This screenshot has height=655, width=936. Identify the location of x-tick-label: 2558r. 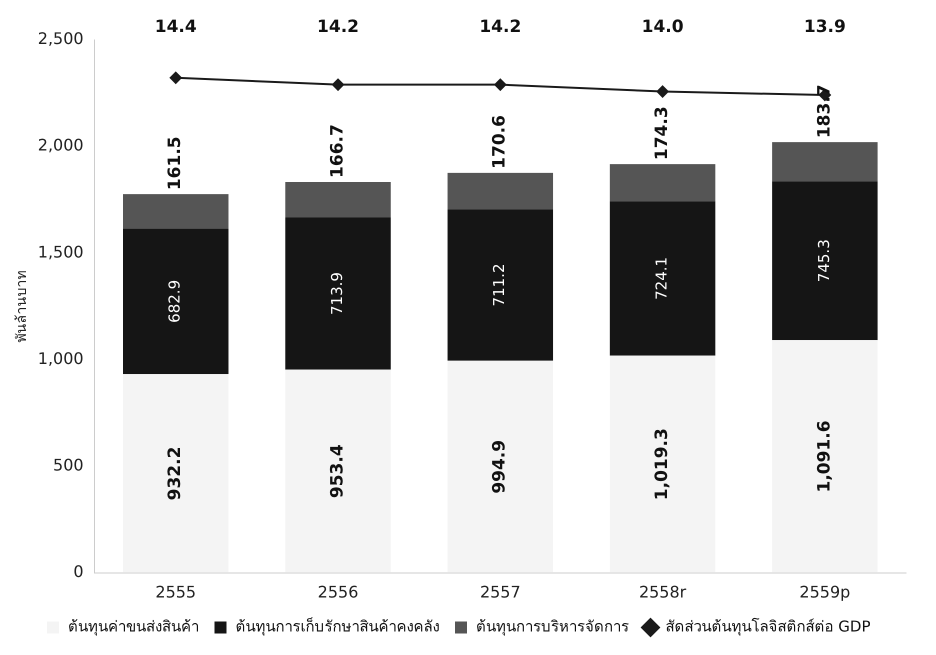
(662, 592).